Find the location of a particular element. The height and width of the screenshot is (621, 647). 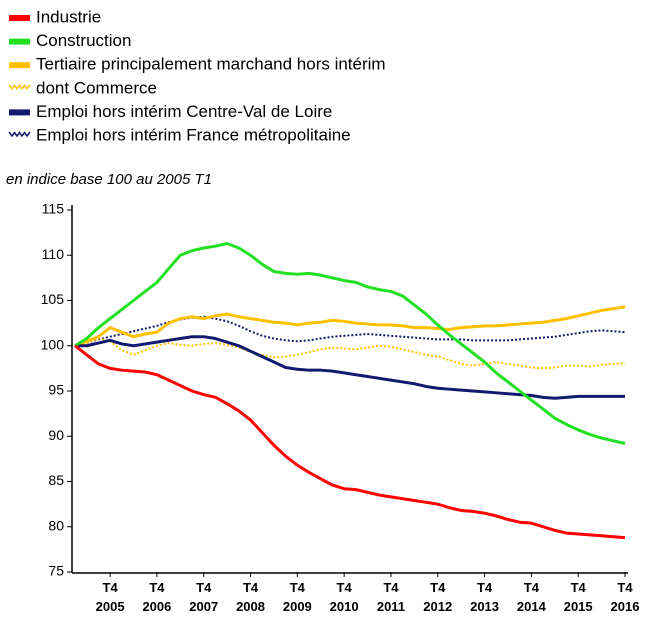

x-tick-label: T4 2013 is located at coordinates (485, 597).